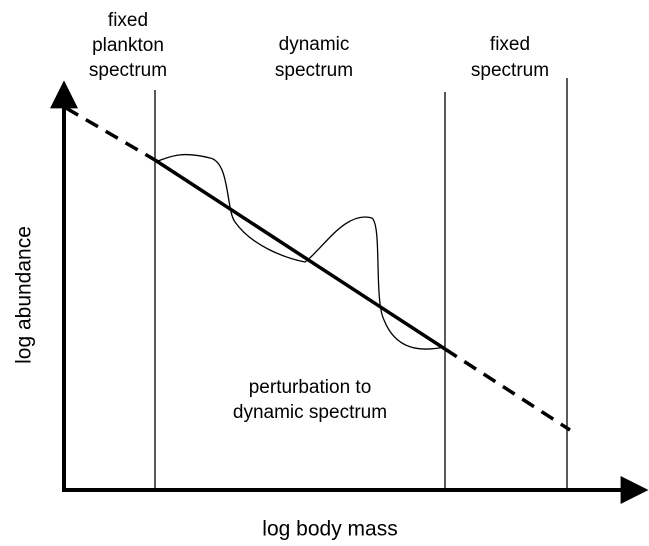 This screenshot has width=649, height=546. Describe the element at coordinates (24, 295) in the screenshot. I see `y-axis-label: log abundance` at that location.